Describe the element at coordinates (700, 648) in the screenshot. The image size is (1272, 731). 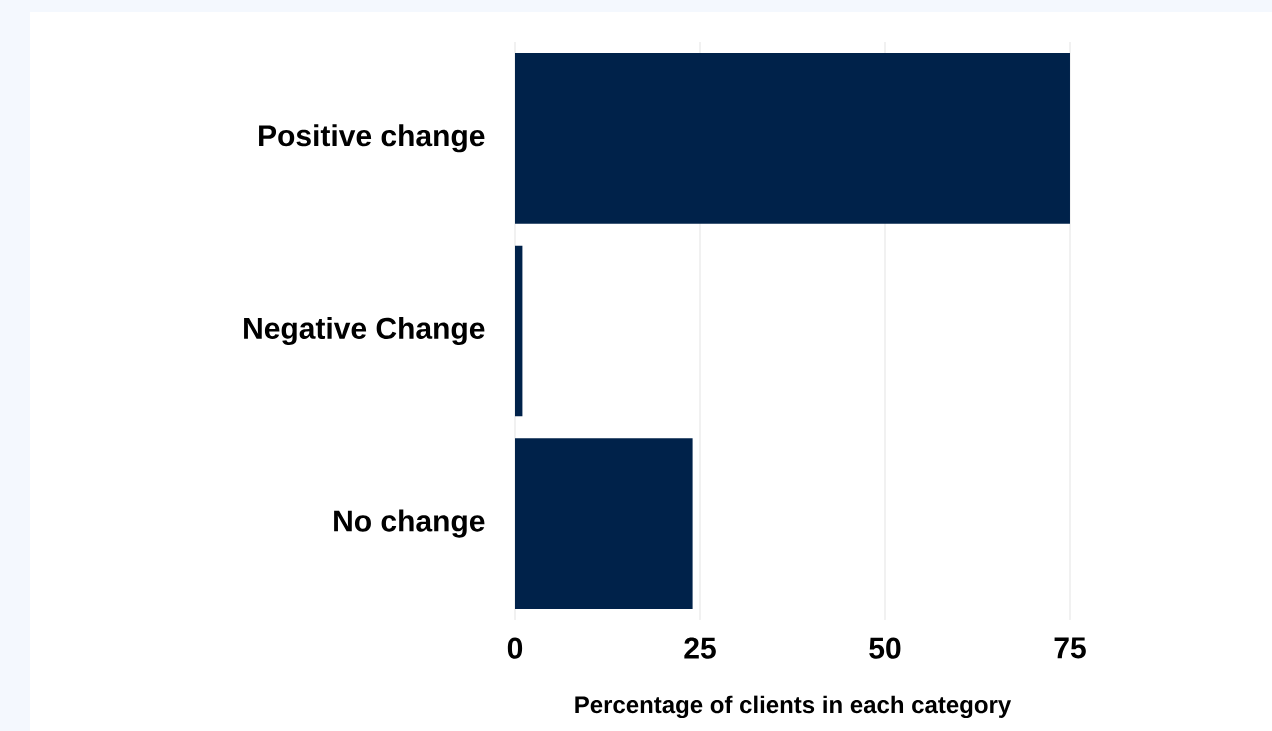
I see `x-tick-label: 25` at that location.